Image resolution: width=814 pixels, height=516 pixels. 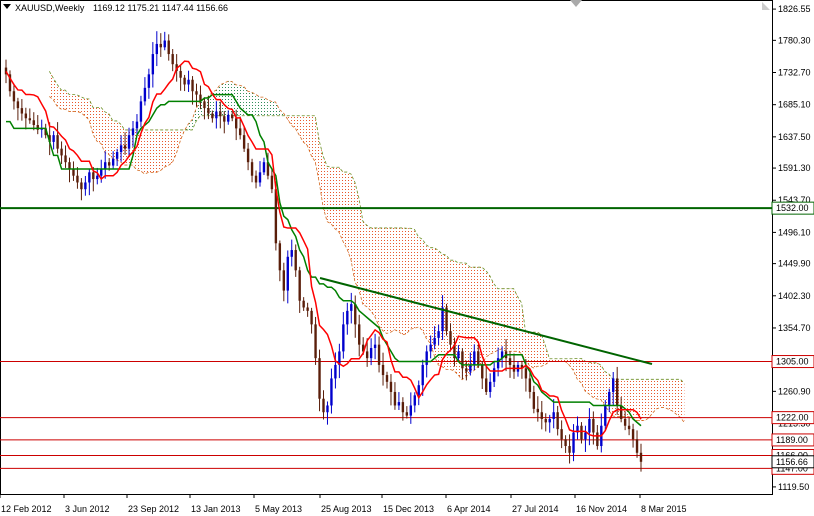 I want to click on chart-ohlc: 1169.12 1175.21 1147.44 1156.66, so click(x=160, y=8).